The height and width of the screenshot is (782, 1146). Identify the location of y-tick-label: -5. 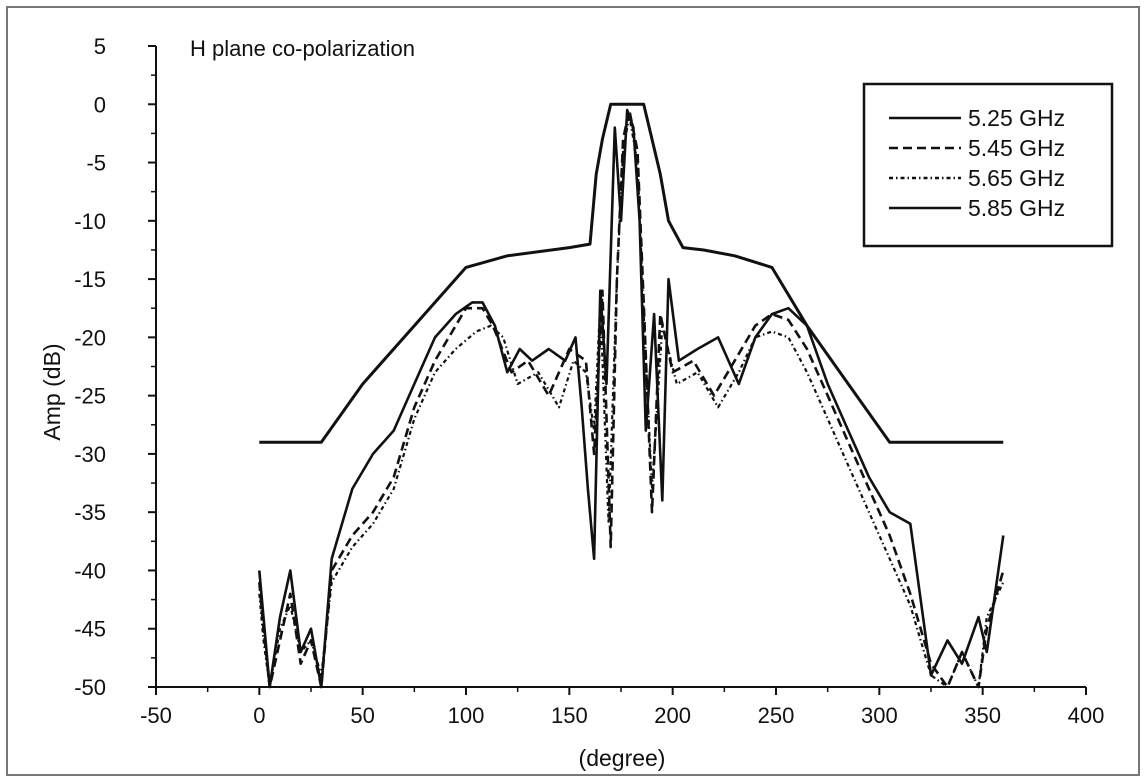
(96, 163).